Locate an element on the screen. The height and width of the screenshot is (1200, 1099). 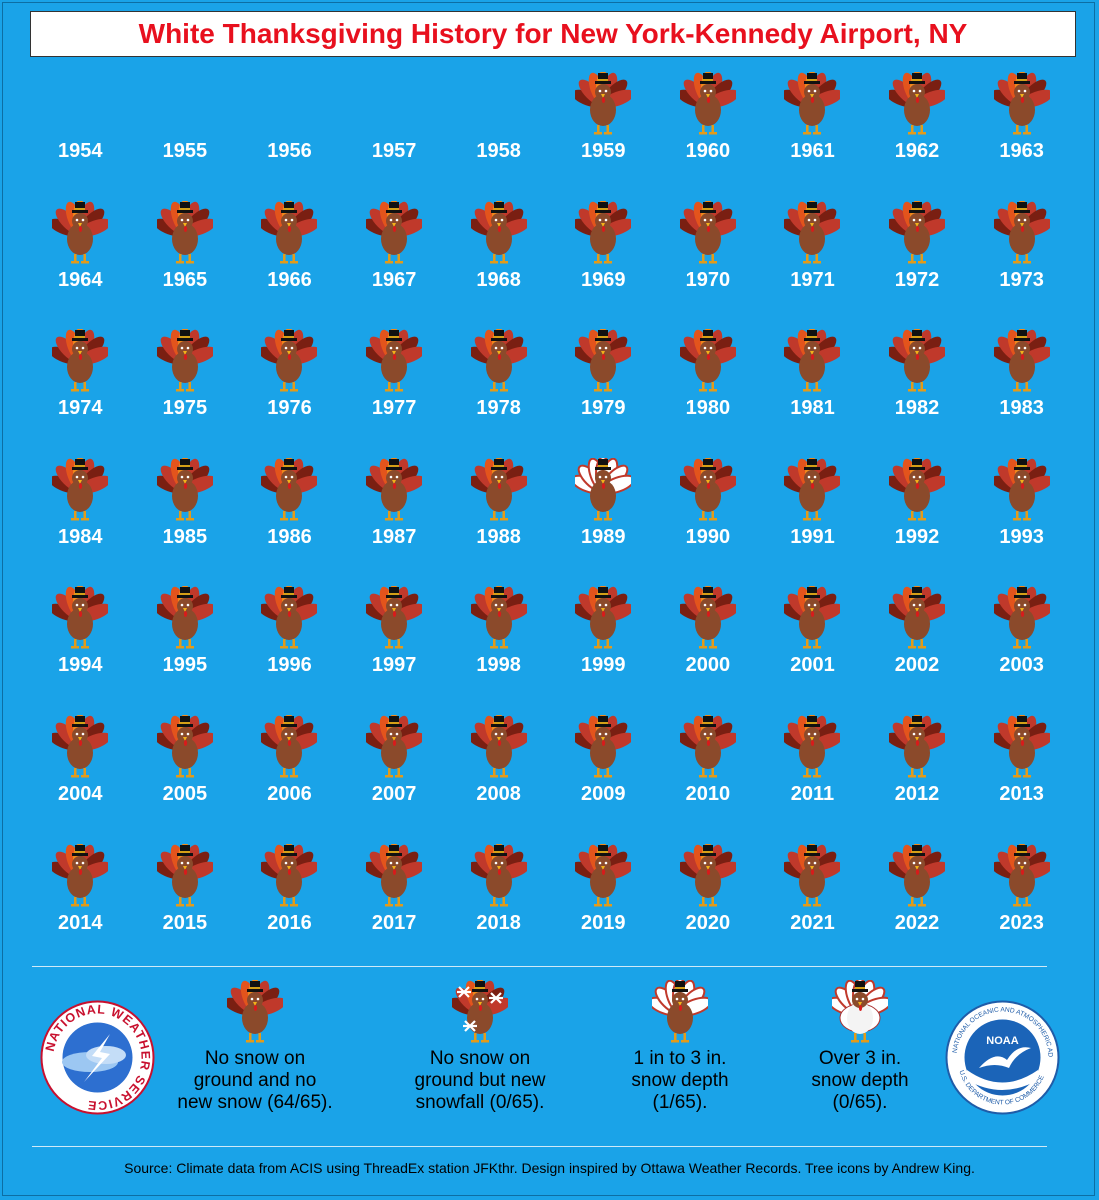
year-cell: 1979 is located at coordinates (603, 391).